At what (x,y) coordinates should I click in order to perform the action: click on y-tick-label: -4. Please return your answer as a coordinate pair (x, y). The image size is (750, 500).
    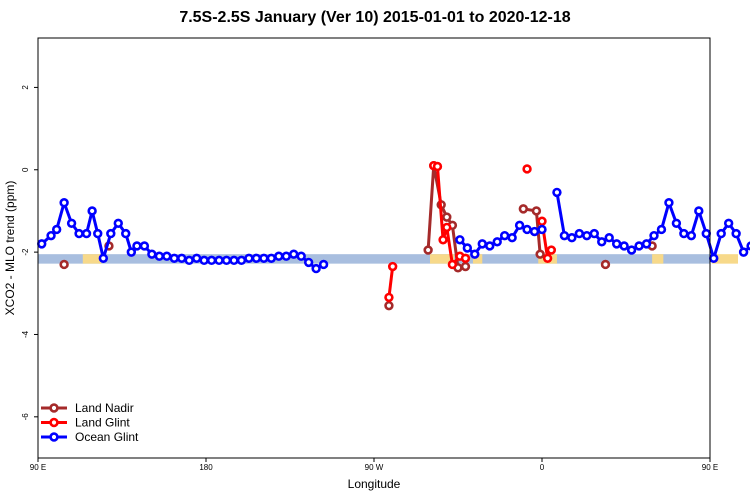
    Looking at the image, I should click on (25, 334).